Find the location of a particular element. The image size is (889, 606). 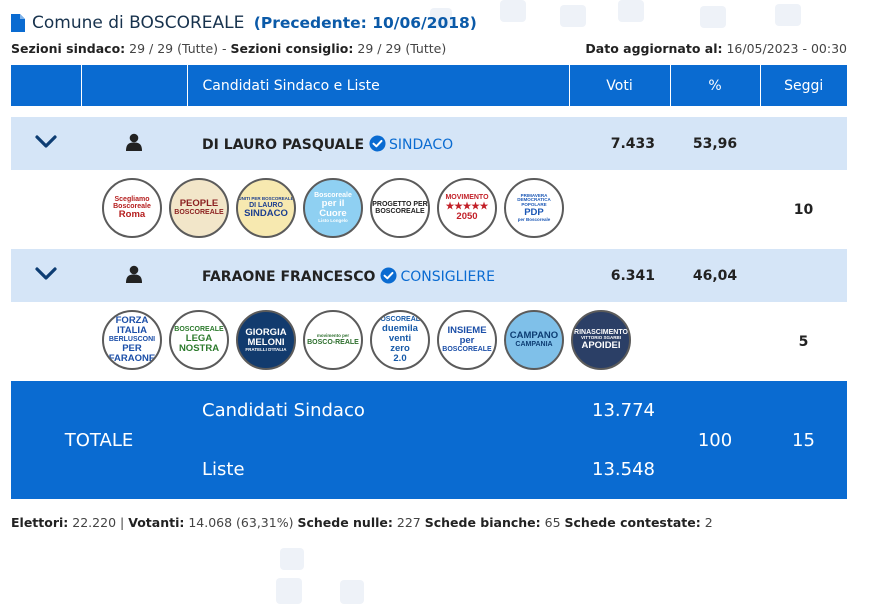

party-list-logo-text: venti is located at coordinates (400, 338).